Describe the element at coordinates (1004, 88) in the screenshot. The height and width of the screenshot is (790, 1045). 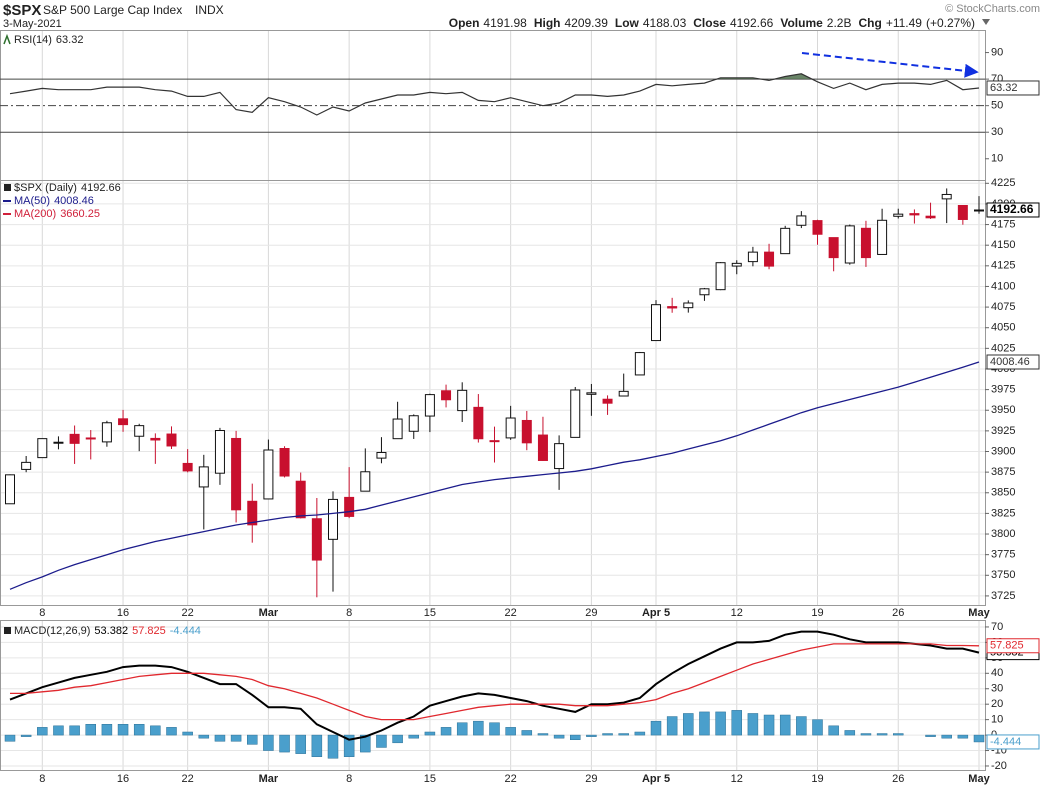
I see `value-badge-label: 63.32` at that location.